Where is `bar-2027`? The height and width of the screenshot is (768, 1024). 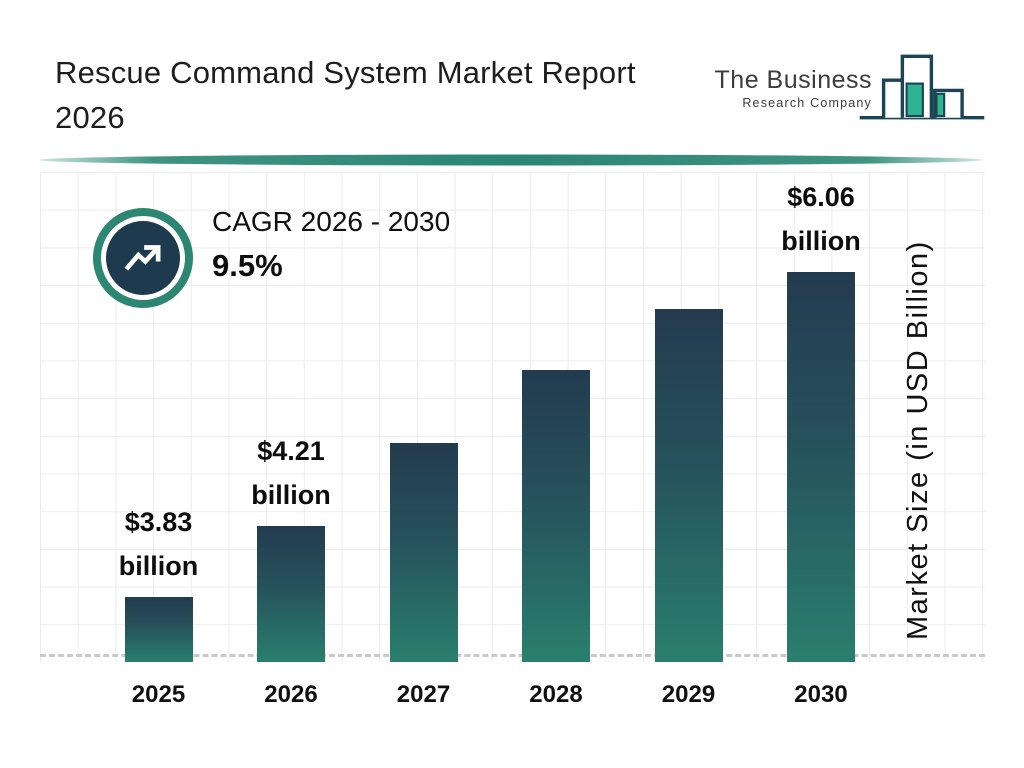 bar-2027 is located at coordinates (423, 552).